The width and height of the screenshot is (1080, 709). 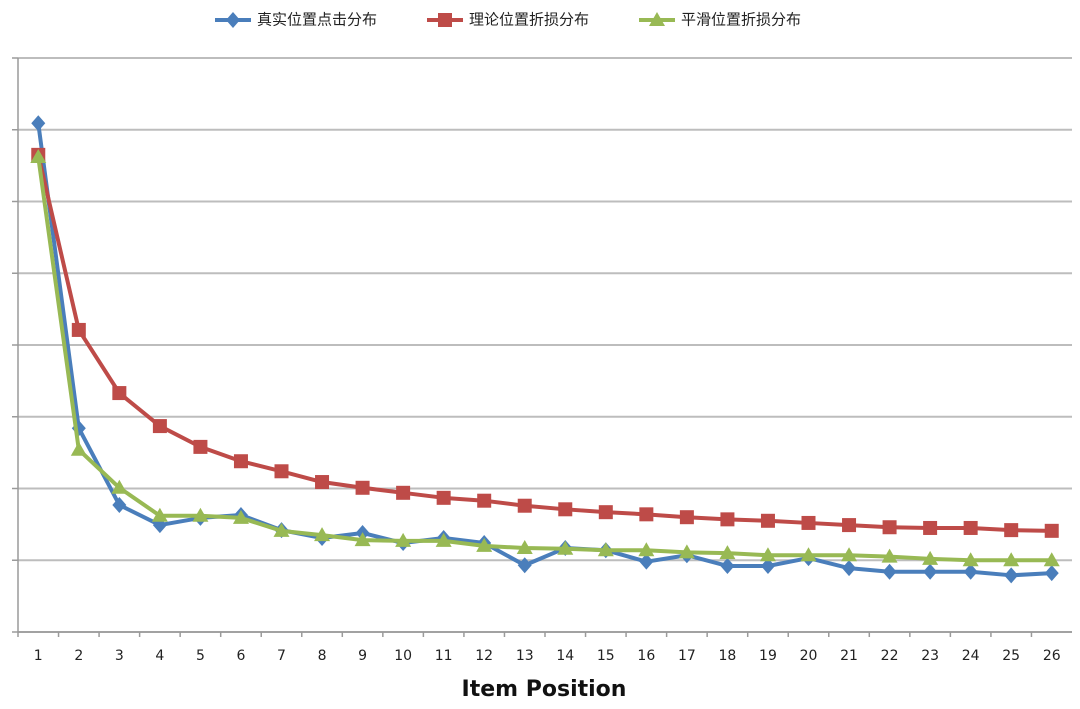 What do you see at coordinates (529, 20) in the screenshot?
I see `legend-label: 理论位置折损分布` at bounding box center [529, 20].